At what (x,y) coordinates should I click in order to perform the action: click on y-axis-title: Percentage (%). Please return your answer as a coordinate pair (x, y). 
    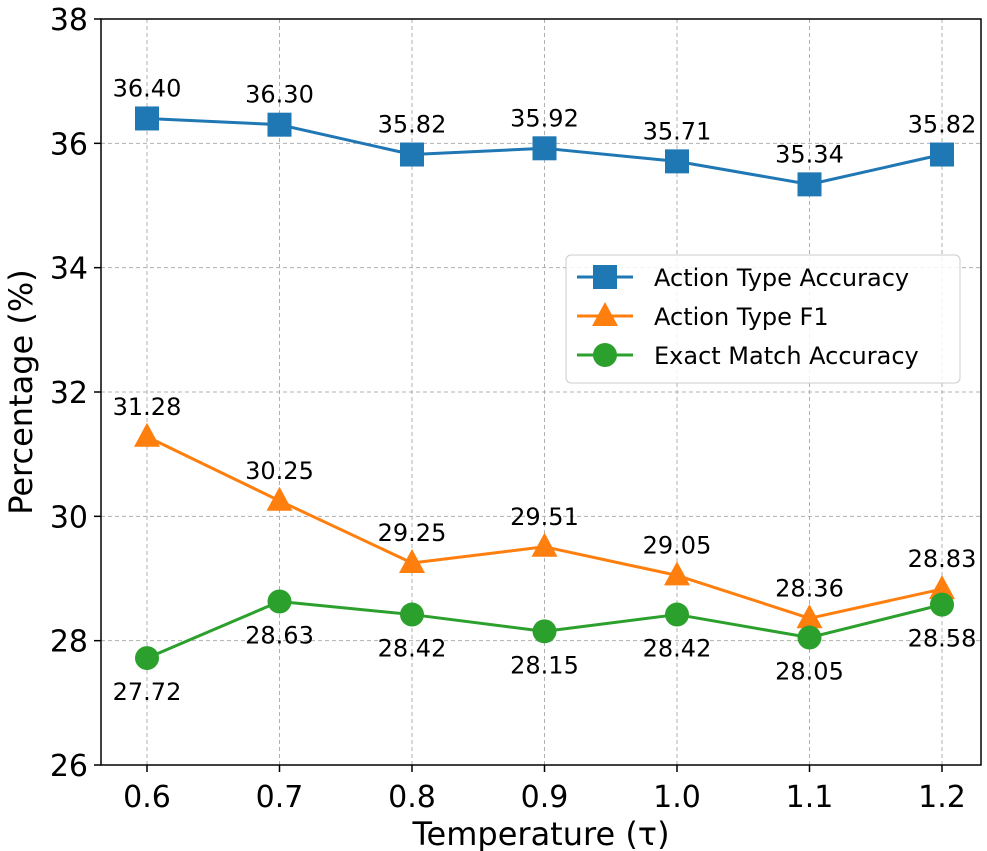
    Looking at the image, I should click on (21, 392).